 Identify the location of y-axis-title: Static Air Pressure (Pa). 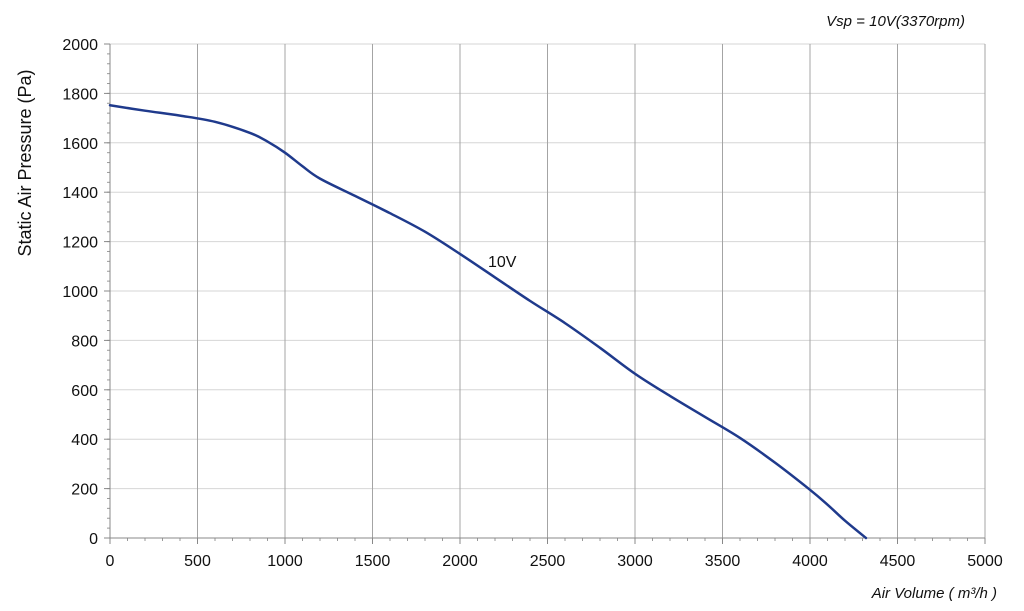
(25, 162).